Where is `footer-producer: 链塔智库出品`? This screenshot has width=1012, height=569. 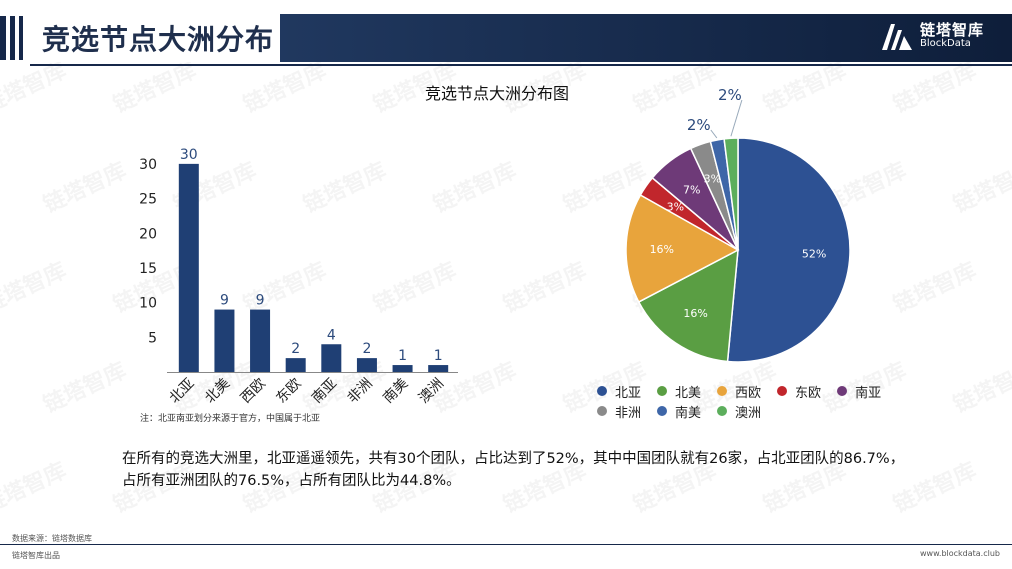
footer-producer: 链塔智库出品 is located at coordinates (36, 555).